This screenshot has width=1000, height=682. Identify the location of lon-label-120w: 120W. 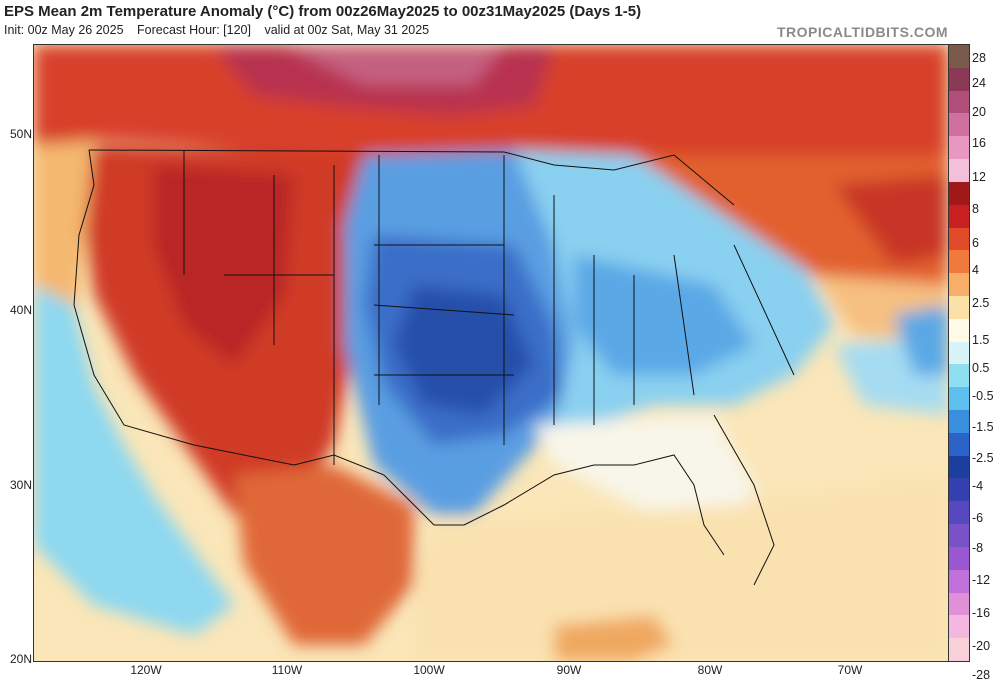
(146, 670).